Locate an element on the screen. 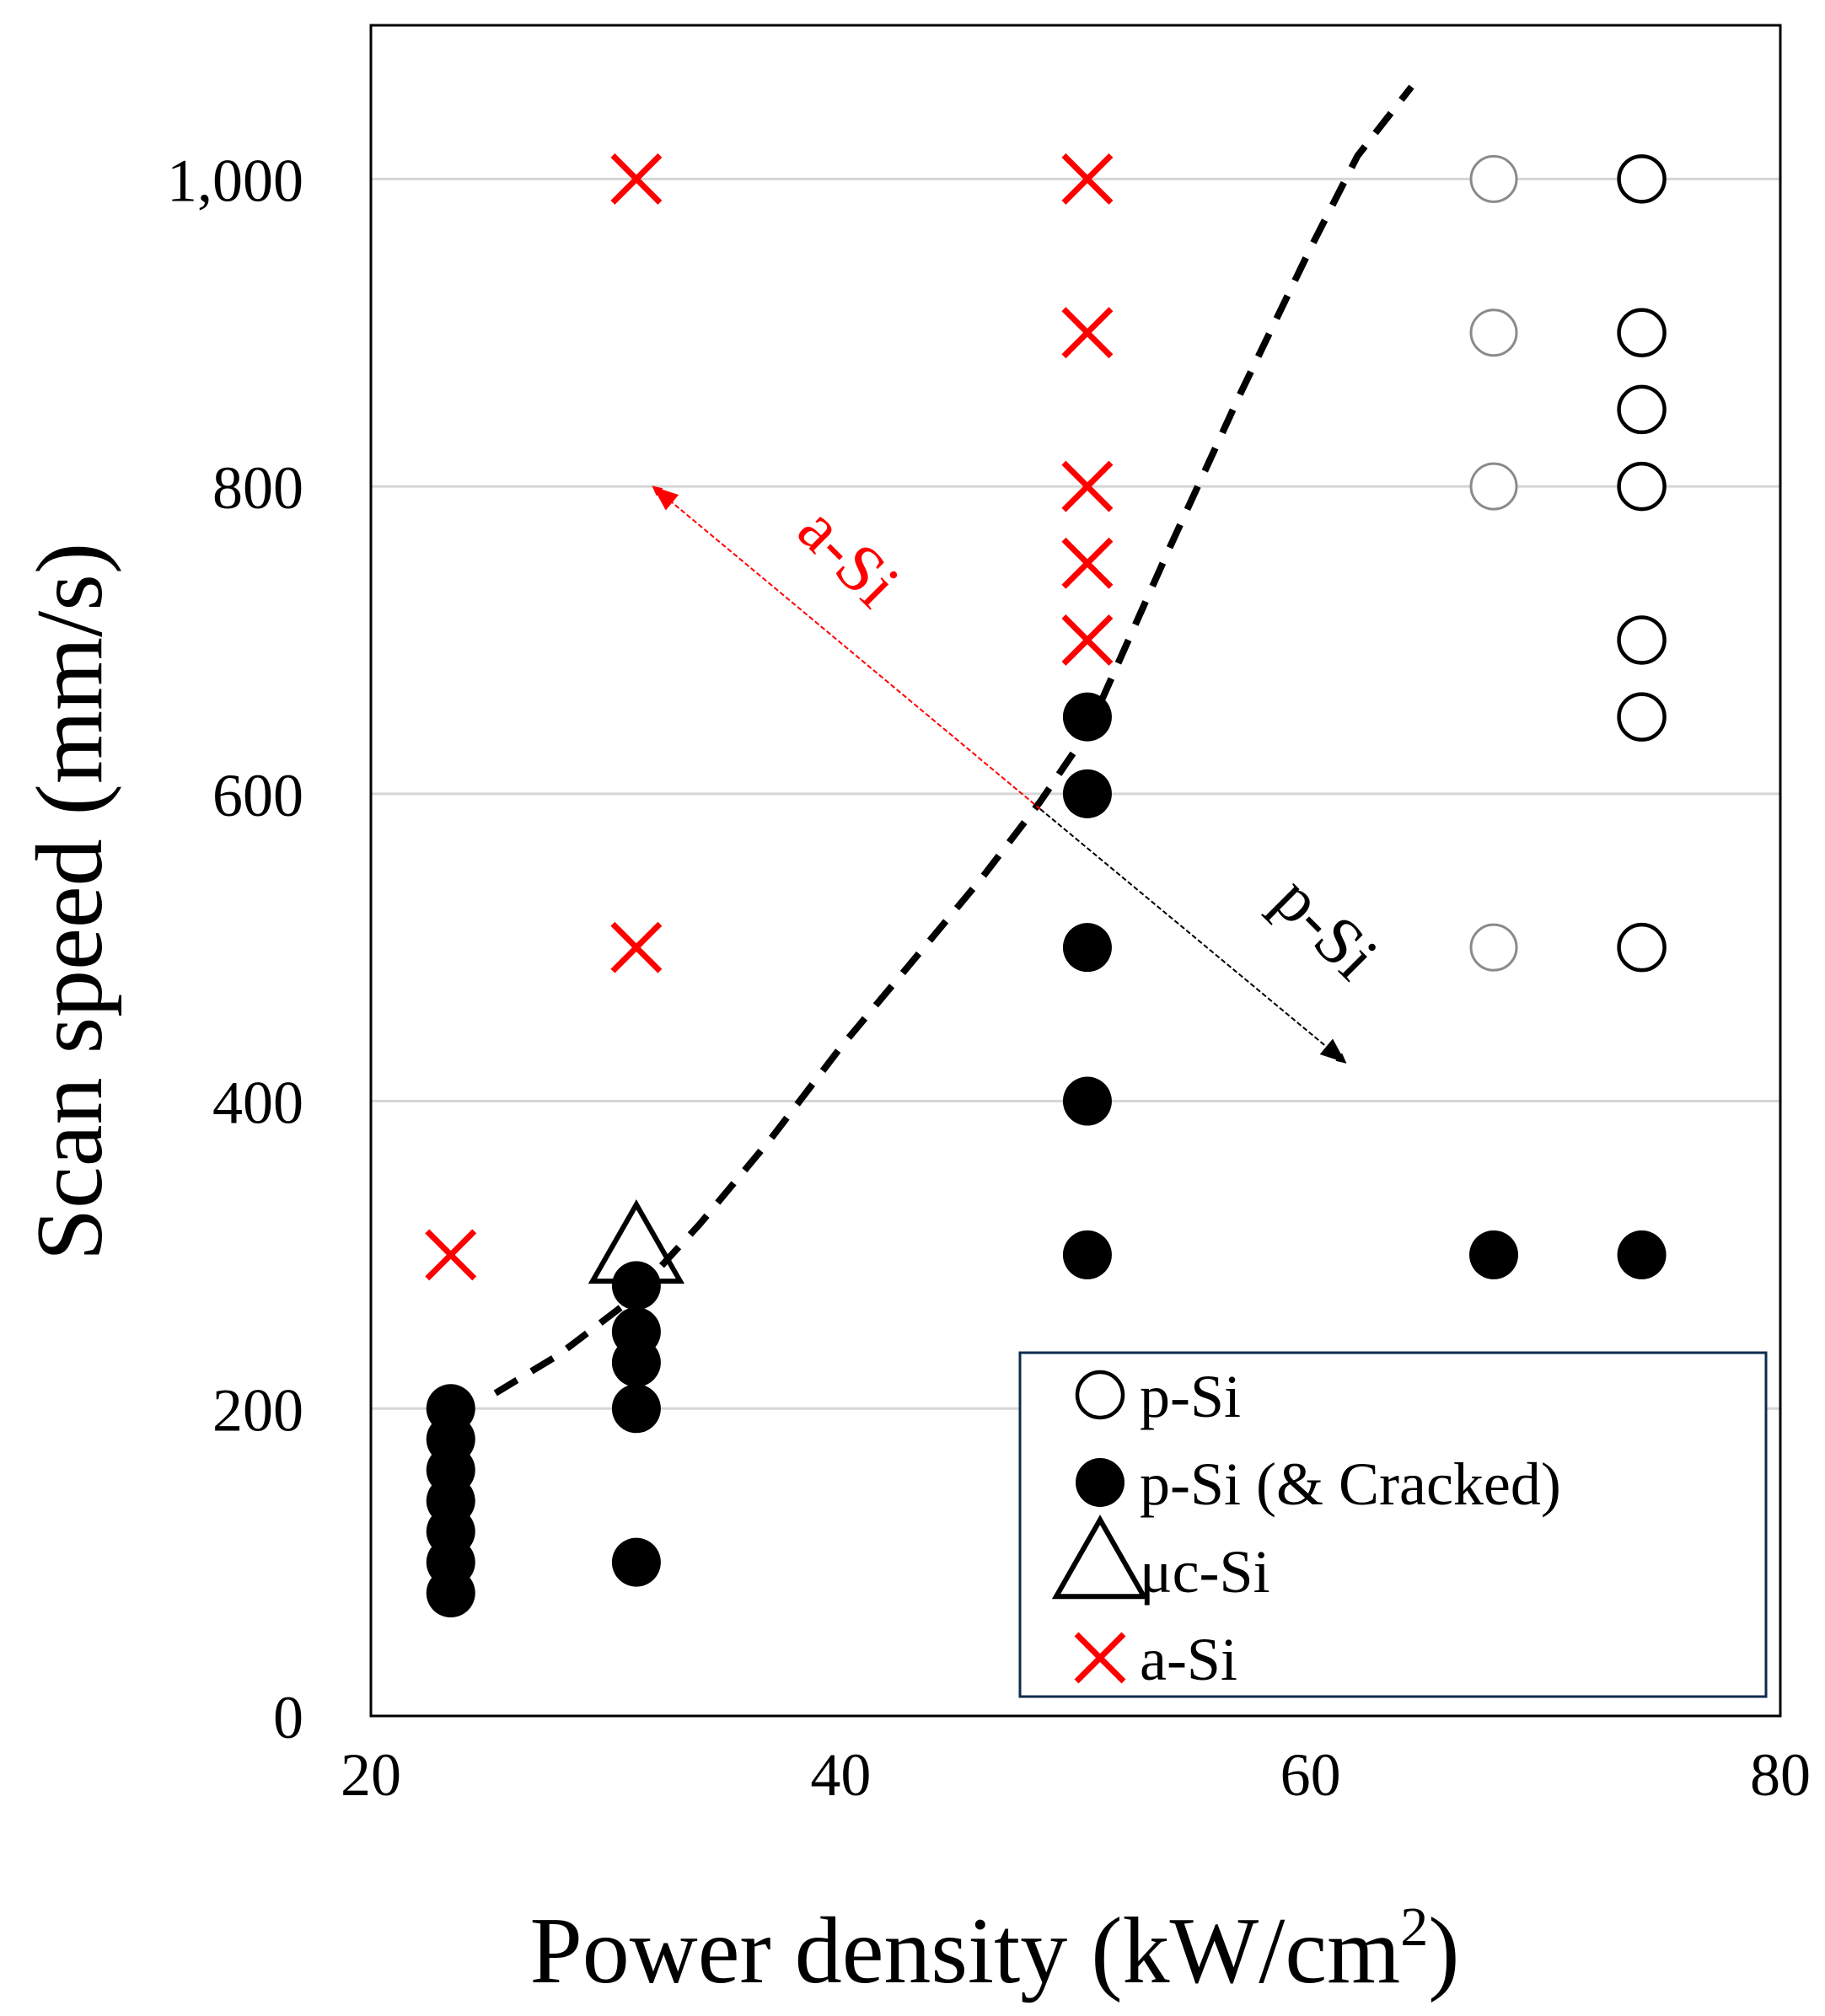  x-axis-title-superscript: 2 is located at coordinates (1414, 1927).